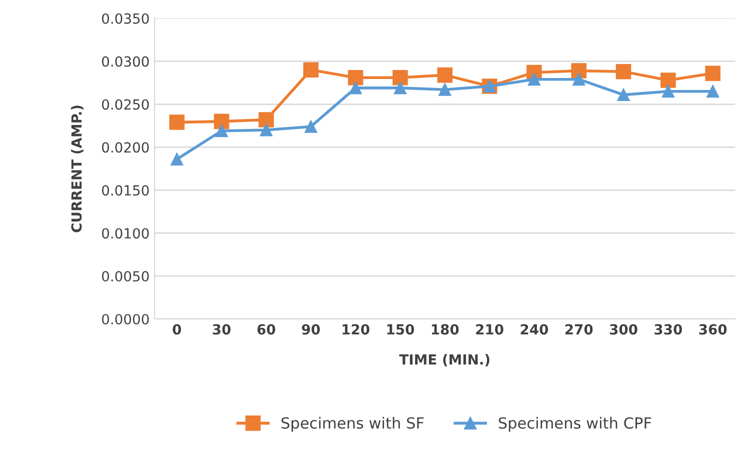  I want to click on x-tick-label: 300, so click(624, 329).